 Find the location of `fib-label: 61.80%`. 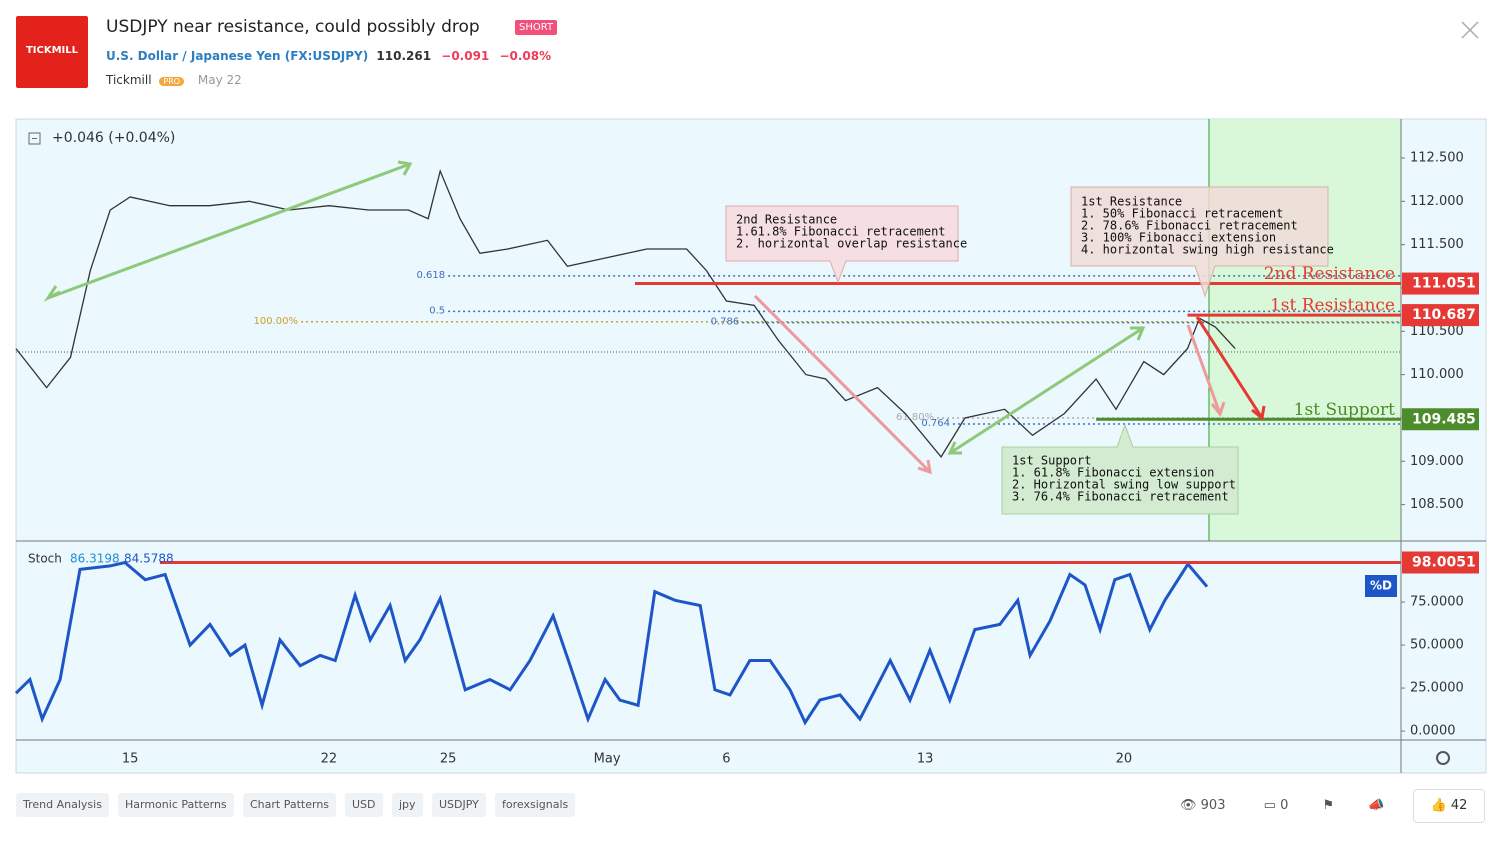

fib-label: 61.80% is located at coordinates (915, 417).